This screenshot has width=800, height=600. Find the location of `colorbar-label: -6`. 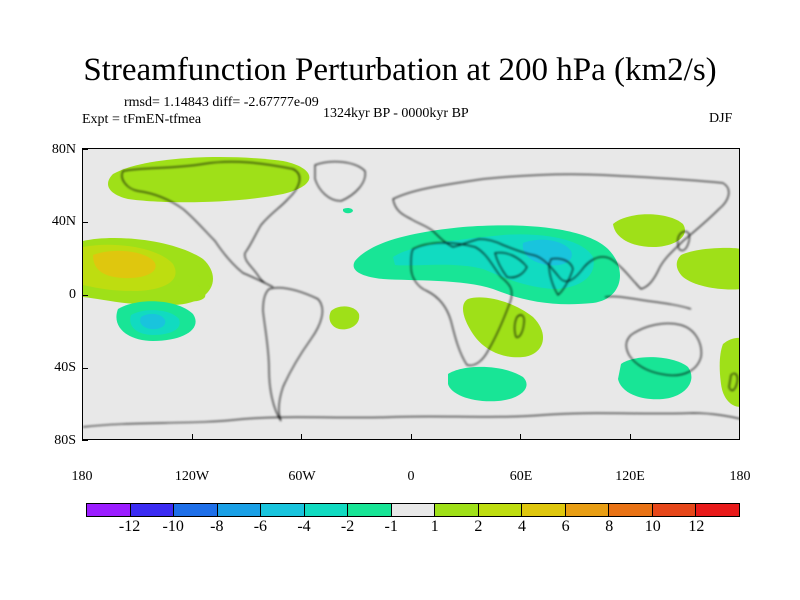

colorbar-label: -6 is located at coordinates (260, 526).